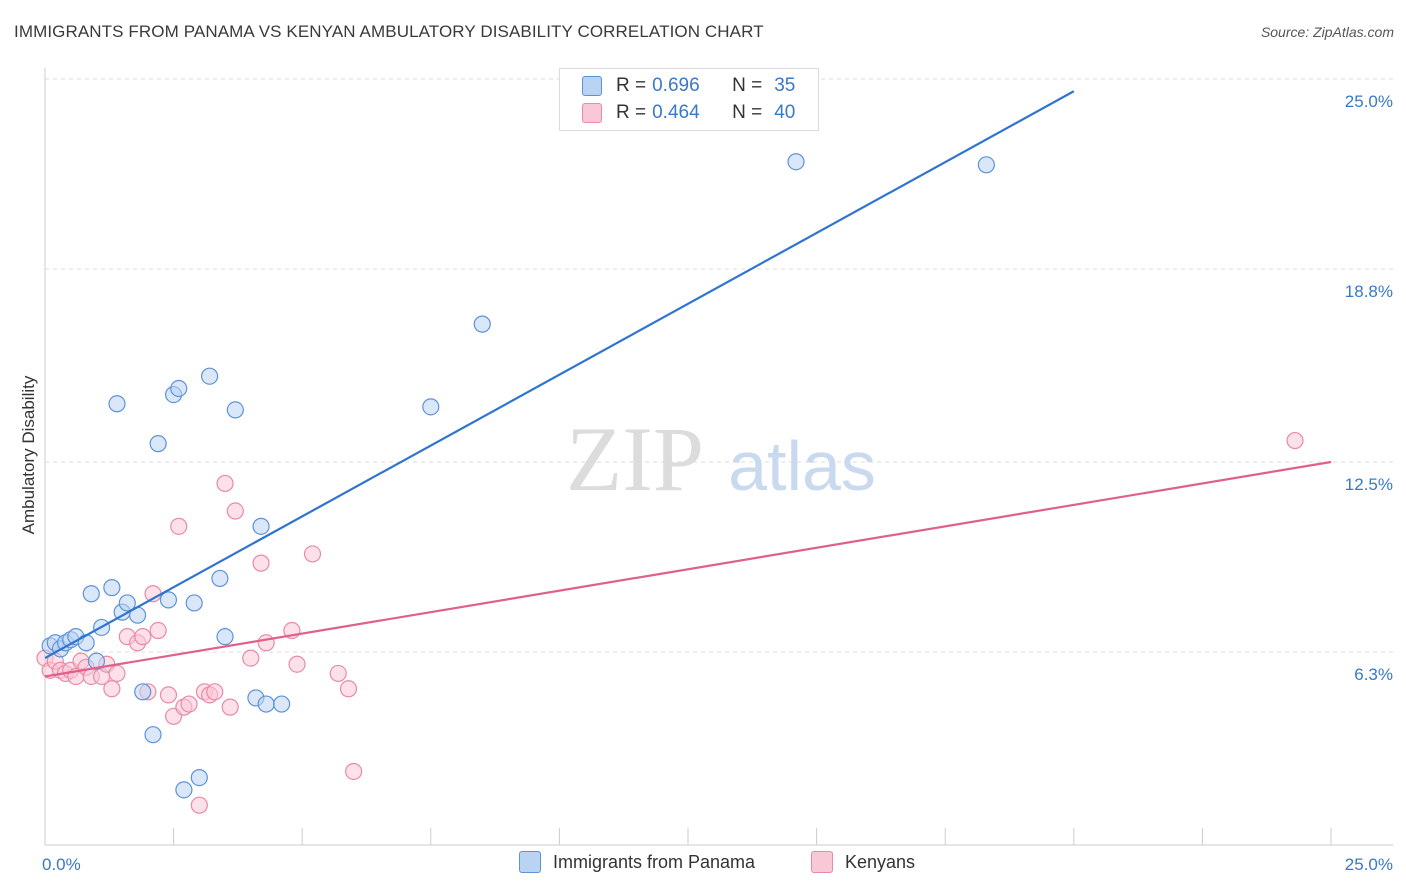 The width and height of the screenshot is (1406, 892). What do you see at coordinates (689, 99) in the screenshot?
I see `stats-legend: R = 0.696 N = 35 R = 0.464 N = 40` at bounding box center [689, 99].